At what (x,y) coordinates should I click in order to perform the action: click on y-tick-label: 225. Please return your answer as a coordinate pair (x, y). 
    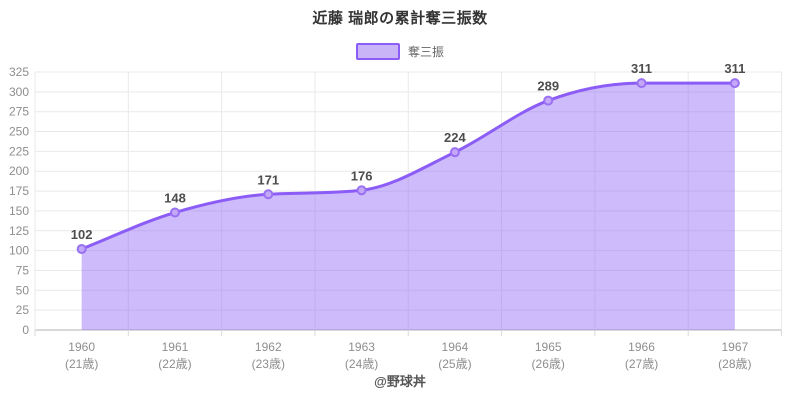
    Looking at the image, I should click on (19, 151).